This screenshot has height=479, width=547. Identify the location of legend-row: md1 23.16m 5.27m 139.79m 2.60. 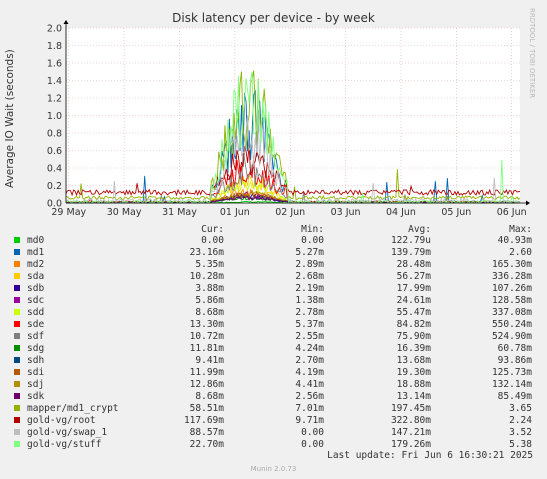
(274, 253).